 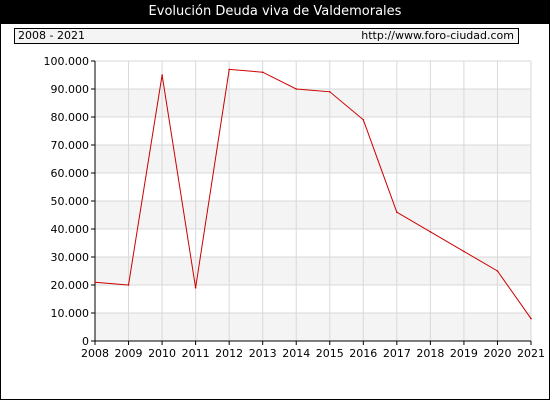 What do you see at coordinates (464, 353) in the screenshot?
I see `x-tick-label: 2019` at bounding box center [464, 353].